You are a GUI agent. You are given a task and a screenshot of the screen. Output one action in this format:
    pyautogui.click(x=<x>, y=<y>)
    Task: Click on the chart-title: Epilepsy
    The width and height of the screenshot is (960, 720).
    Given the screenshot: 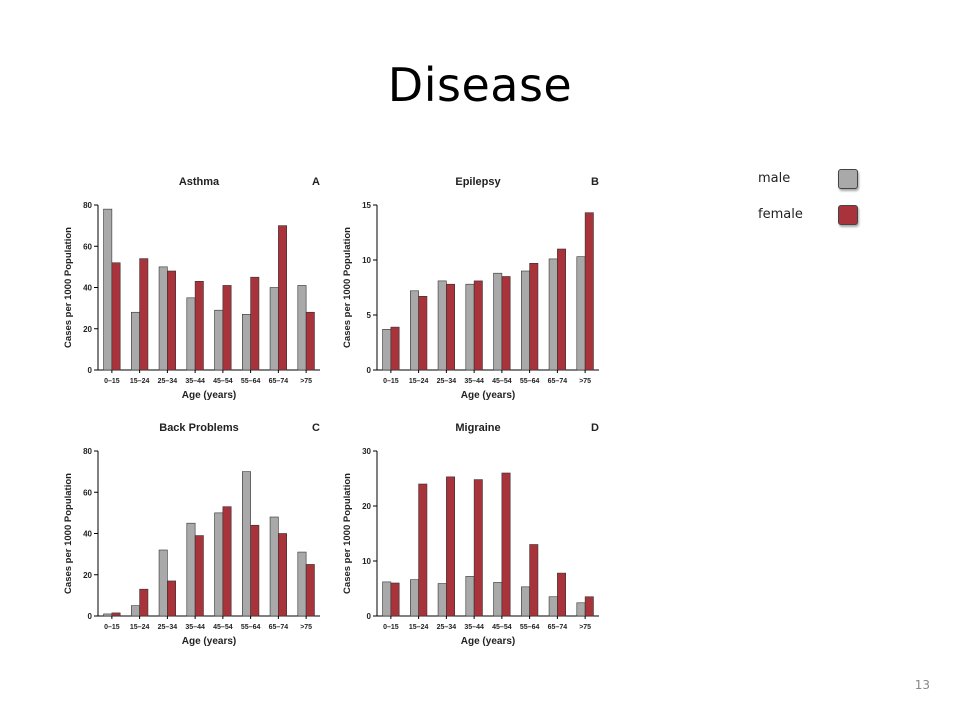 What is the action you would take?
    pyautogui.click(x=478, y=182)
    